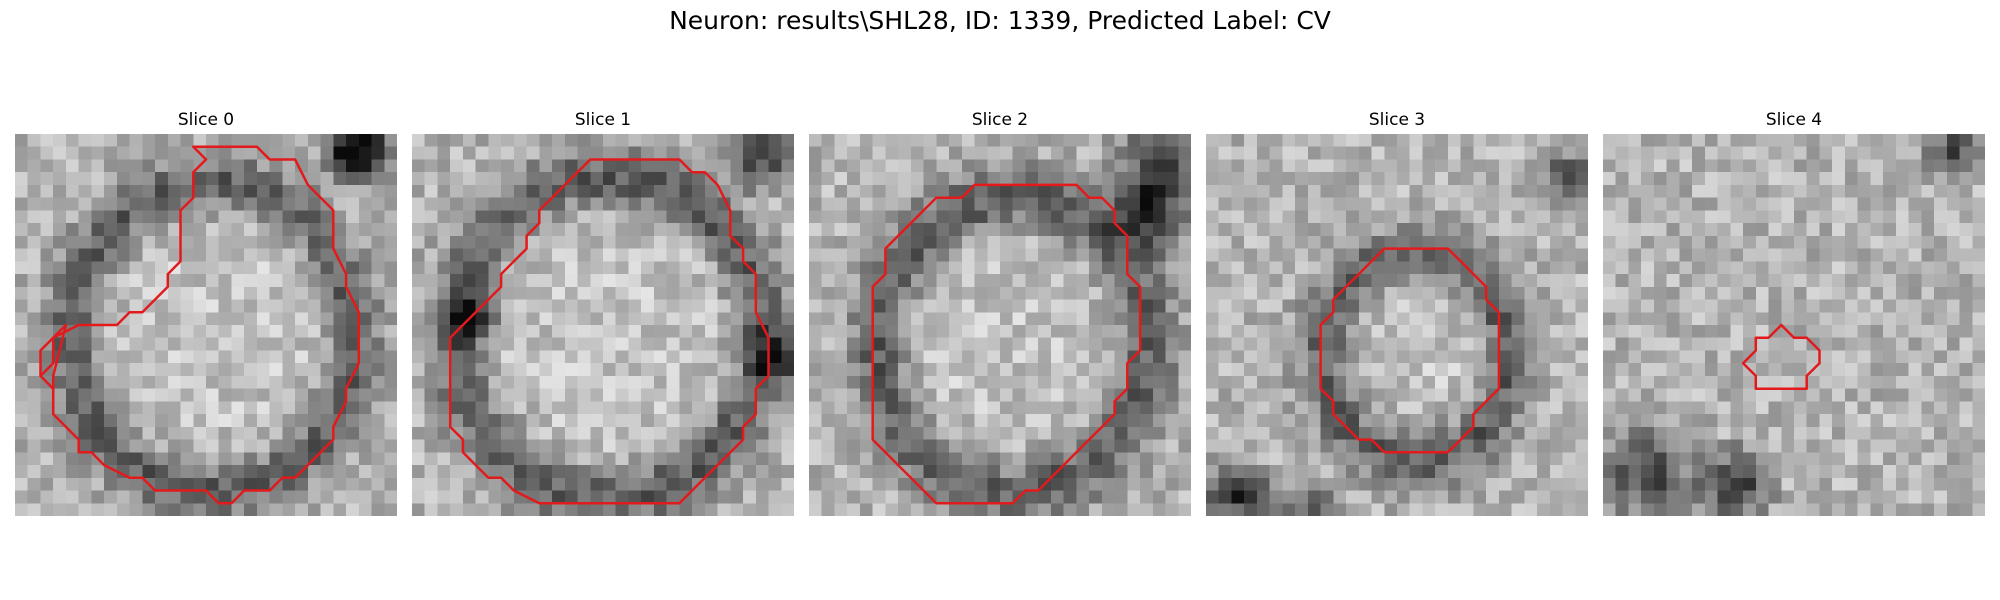 Image resolution: width=2000 pixels, height=600 pixels. I want to click on slice-1-contour, so click(609, 331).